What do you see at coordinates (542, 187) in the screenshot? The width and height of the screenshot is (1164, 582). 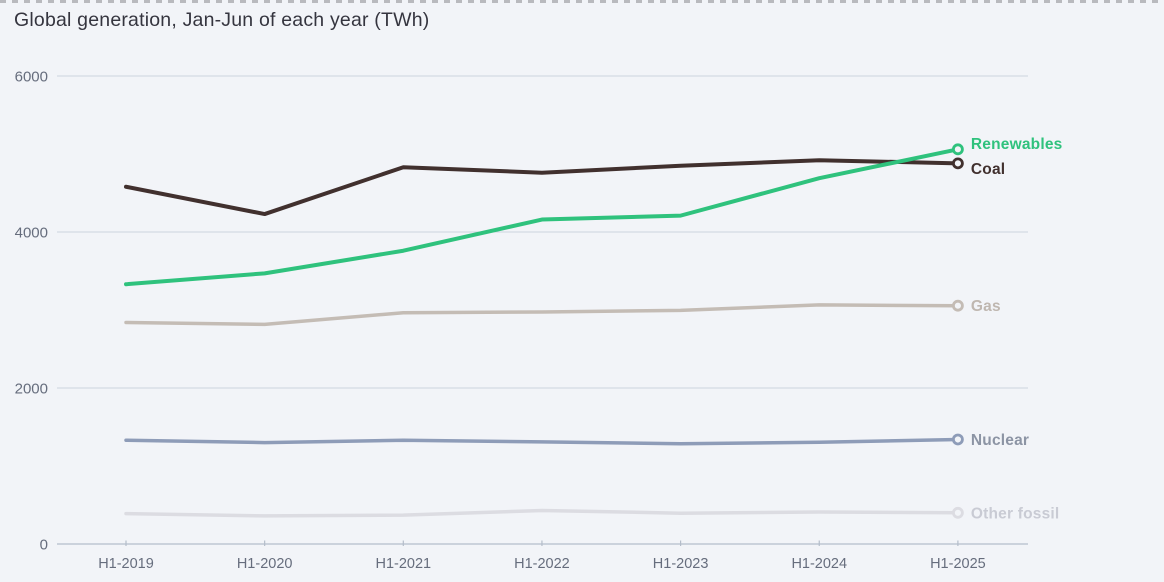 I see `series-line-coal` at bounding box center [542, 187].